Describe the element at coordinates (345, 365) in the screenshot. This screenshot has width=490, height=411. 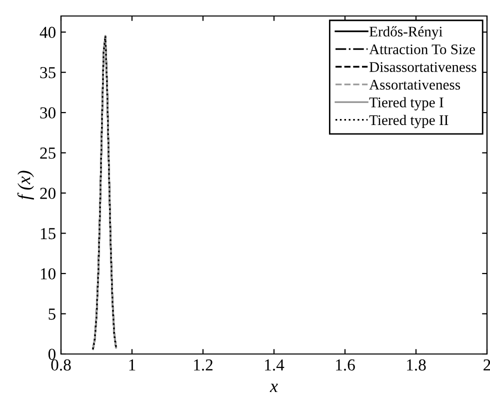
I see `x-tick-label: 1.6` at that location.